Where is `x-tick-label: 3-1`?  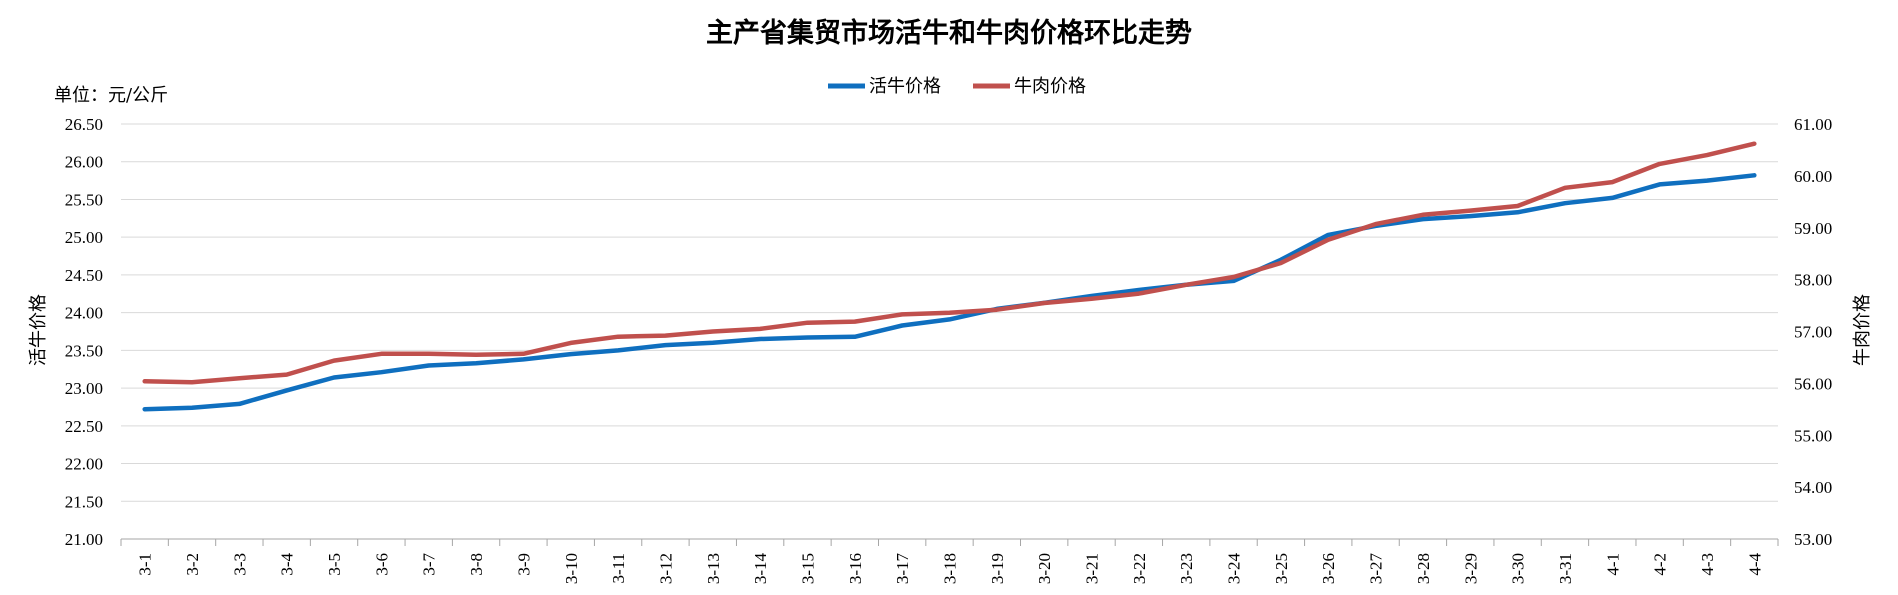
x-tick-label: 3-1 is located at coordinates (145, 564).